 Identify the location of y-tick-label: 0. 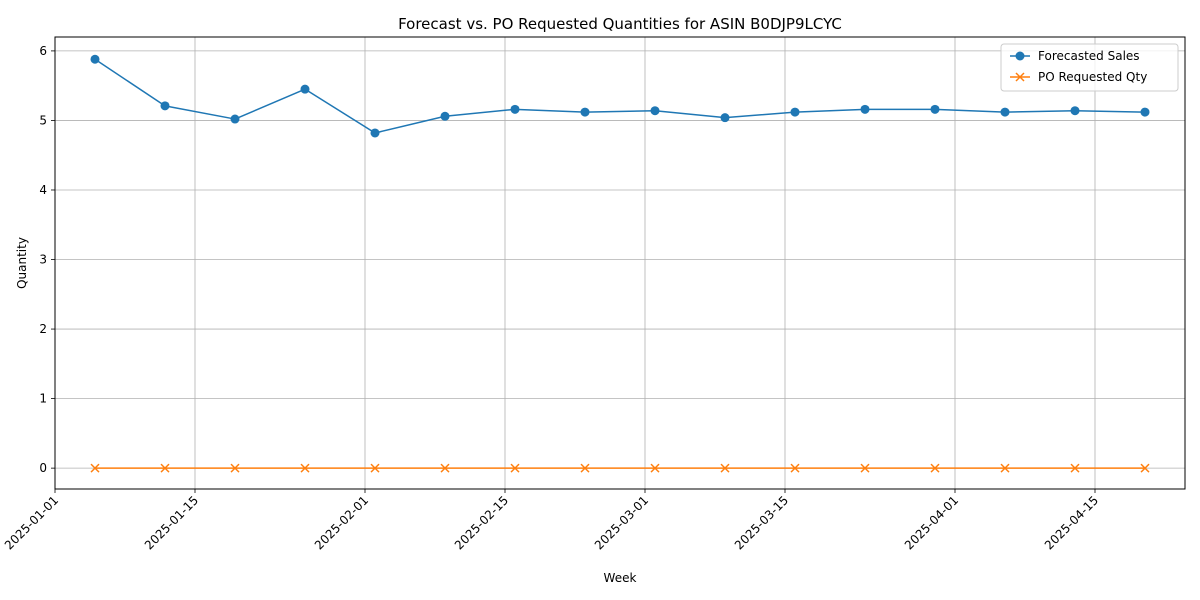
(43, 468).